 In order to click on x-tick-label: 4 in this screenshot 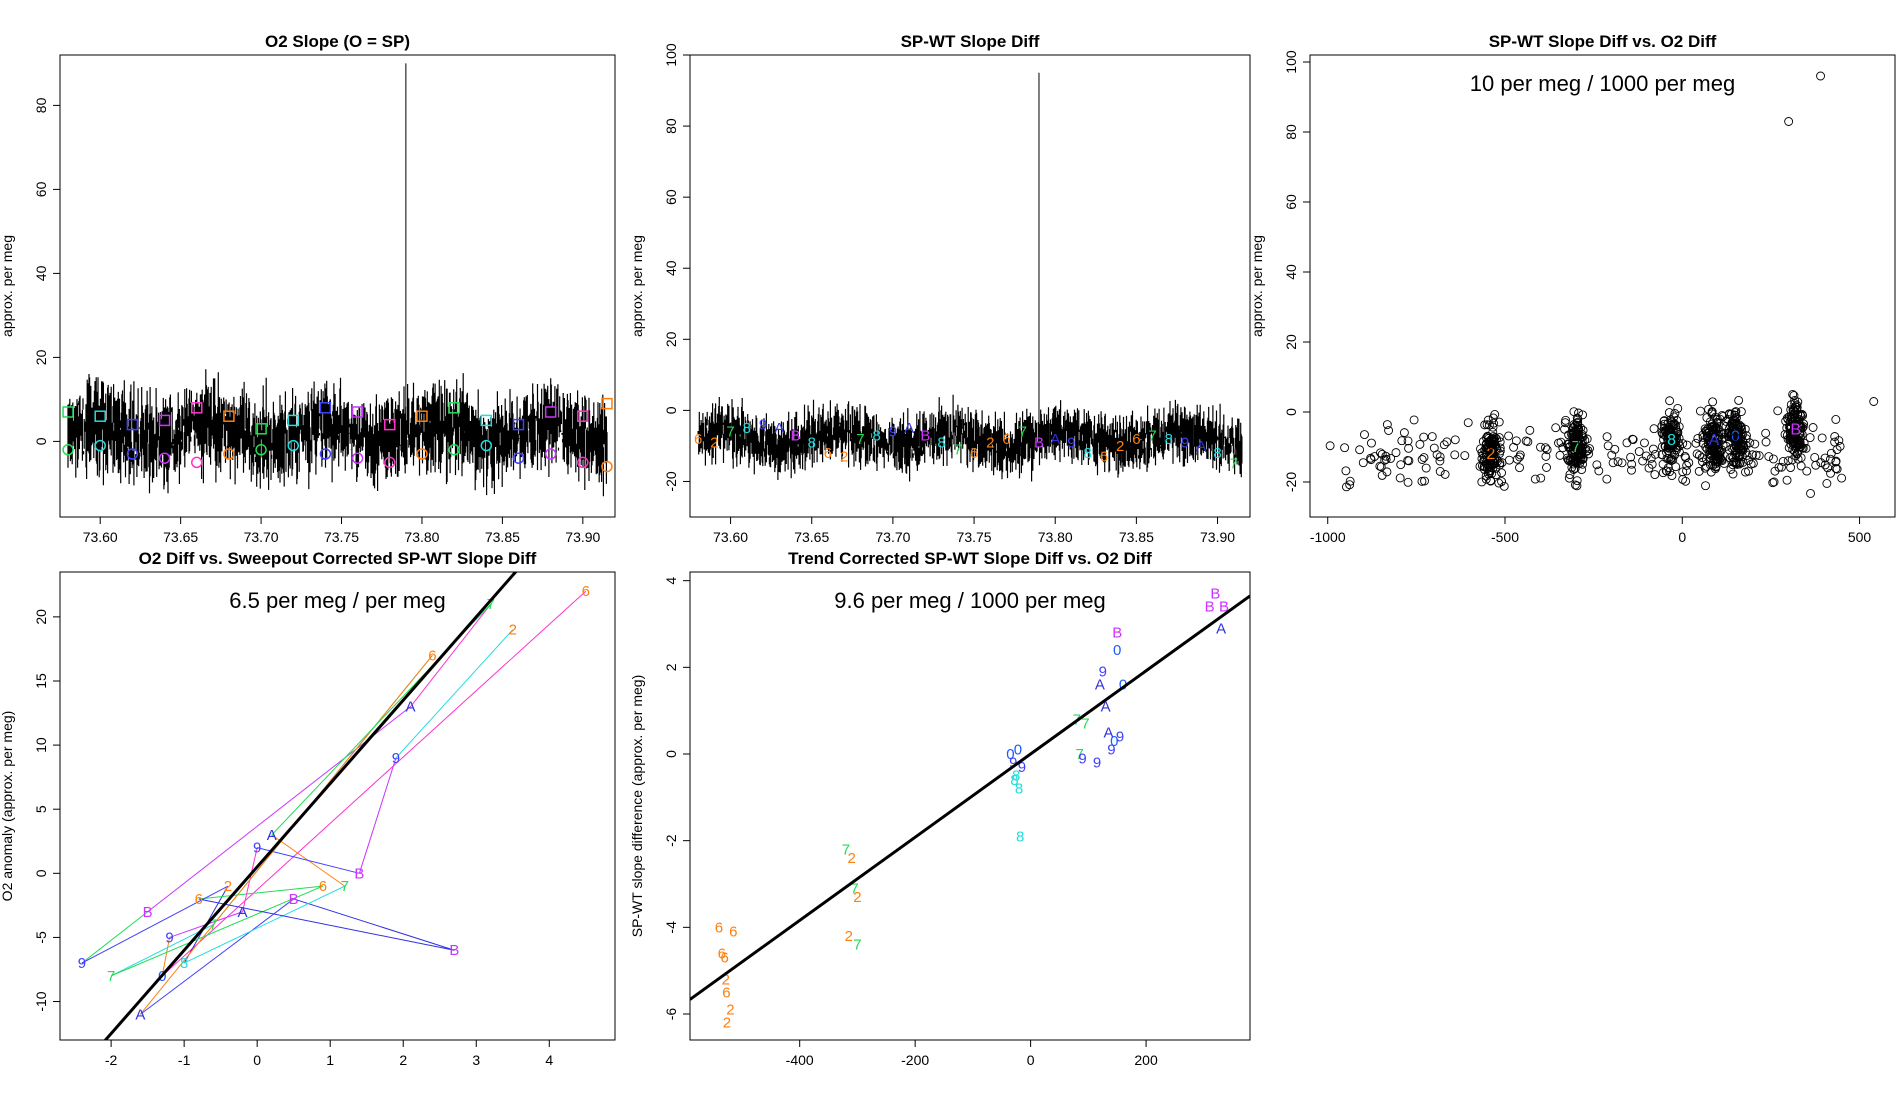, I will do `click(549, 1060)`.